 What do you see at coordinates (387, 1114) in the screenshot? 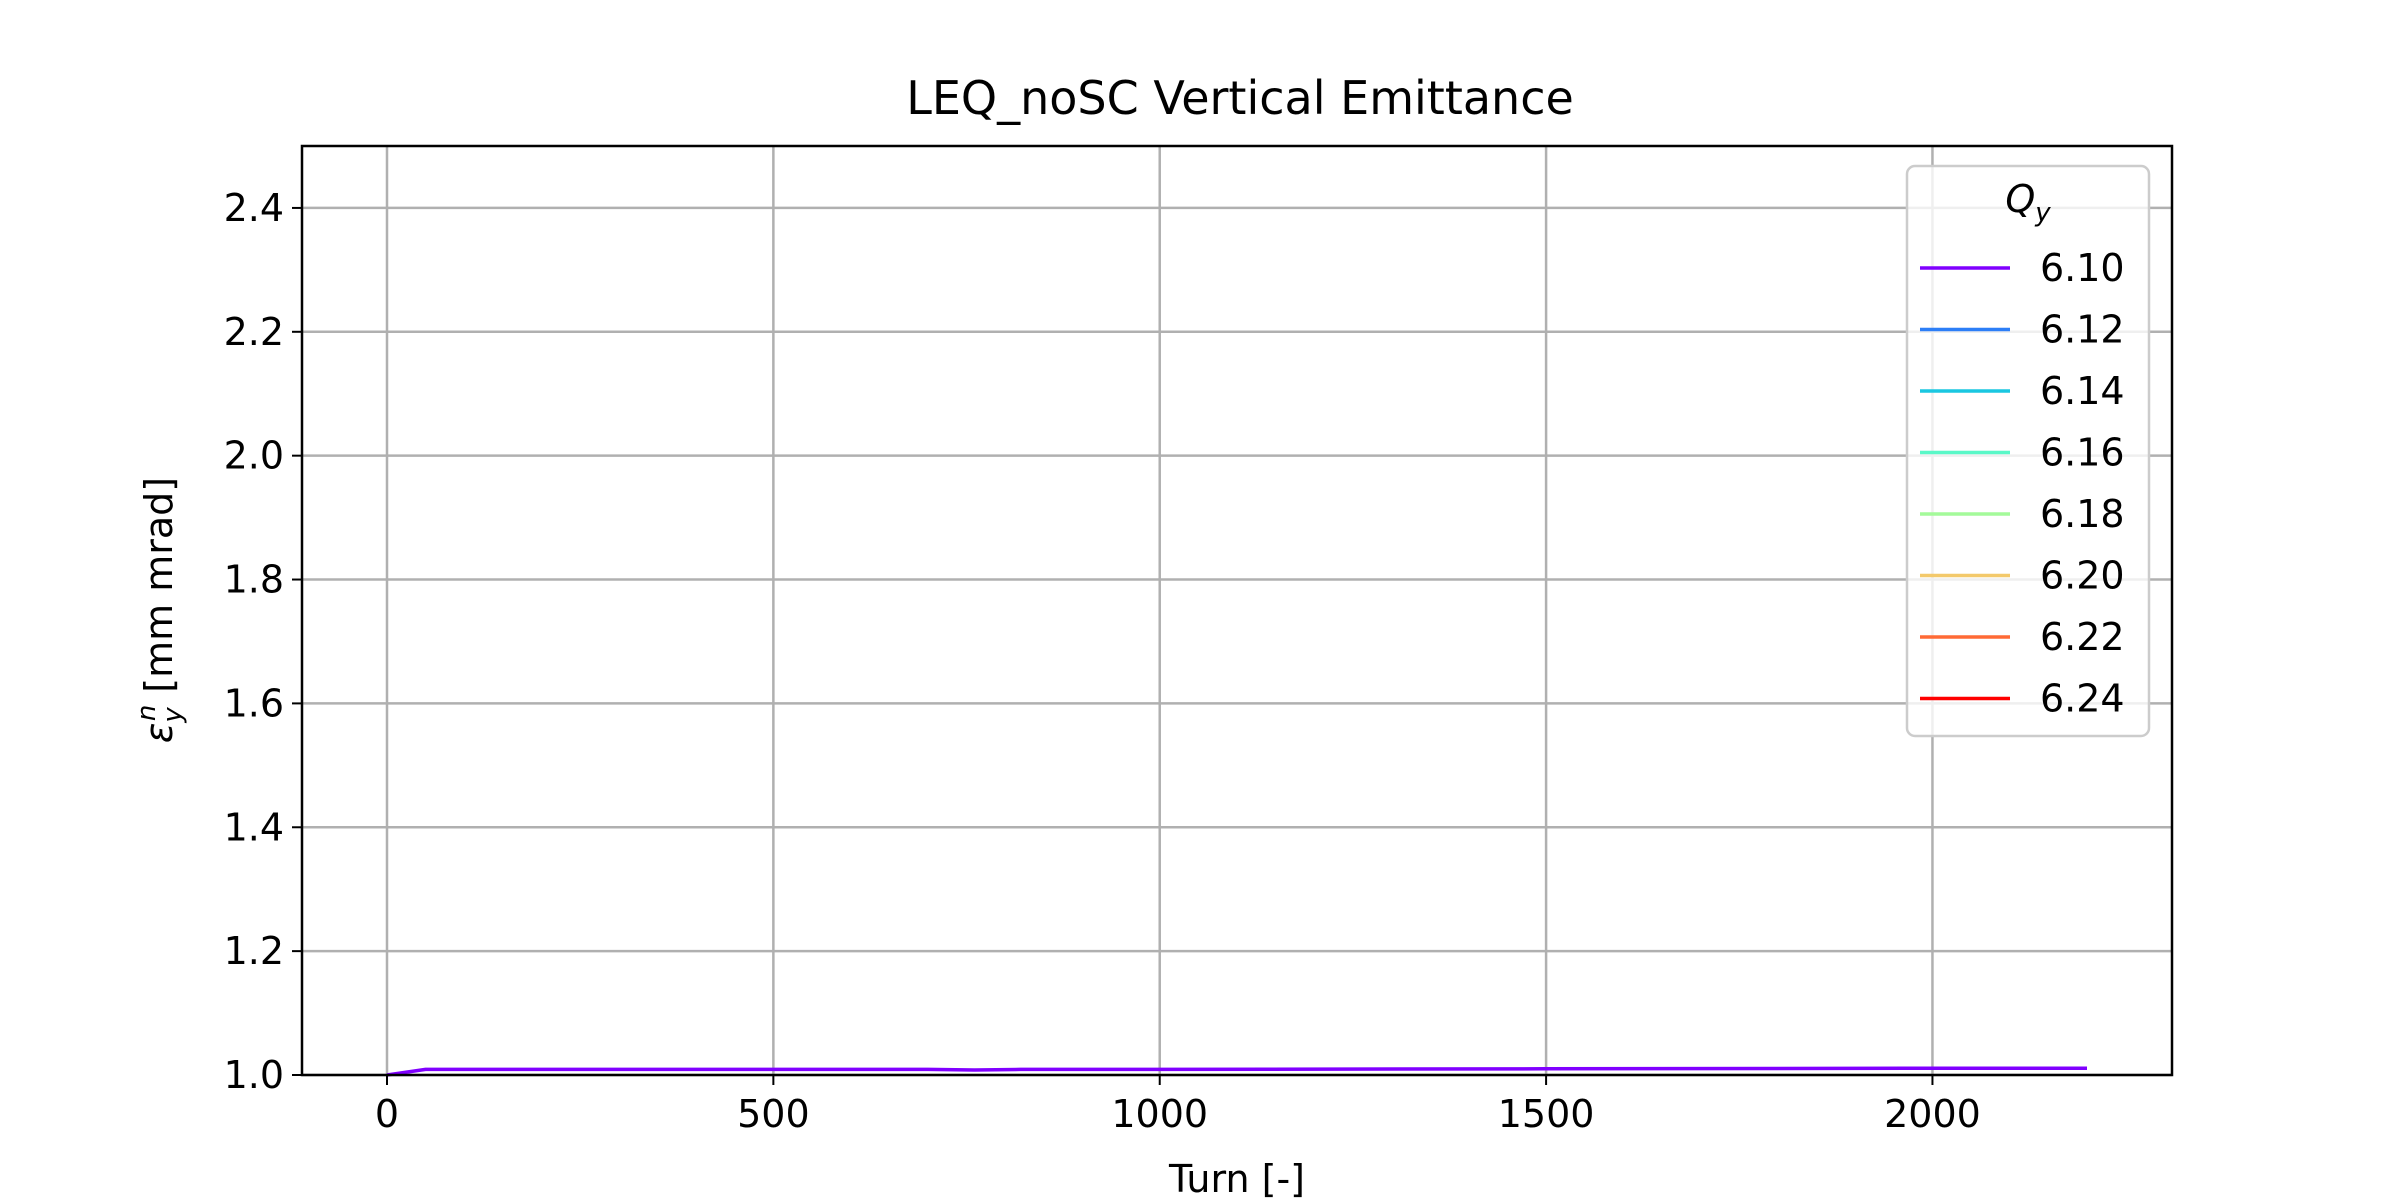
I see `x-tick-label: 0` at bounding box center [387, 1114].